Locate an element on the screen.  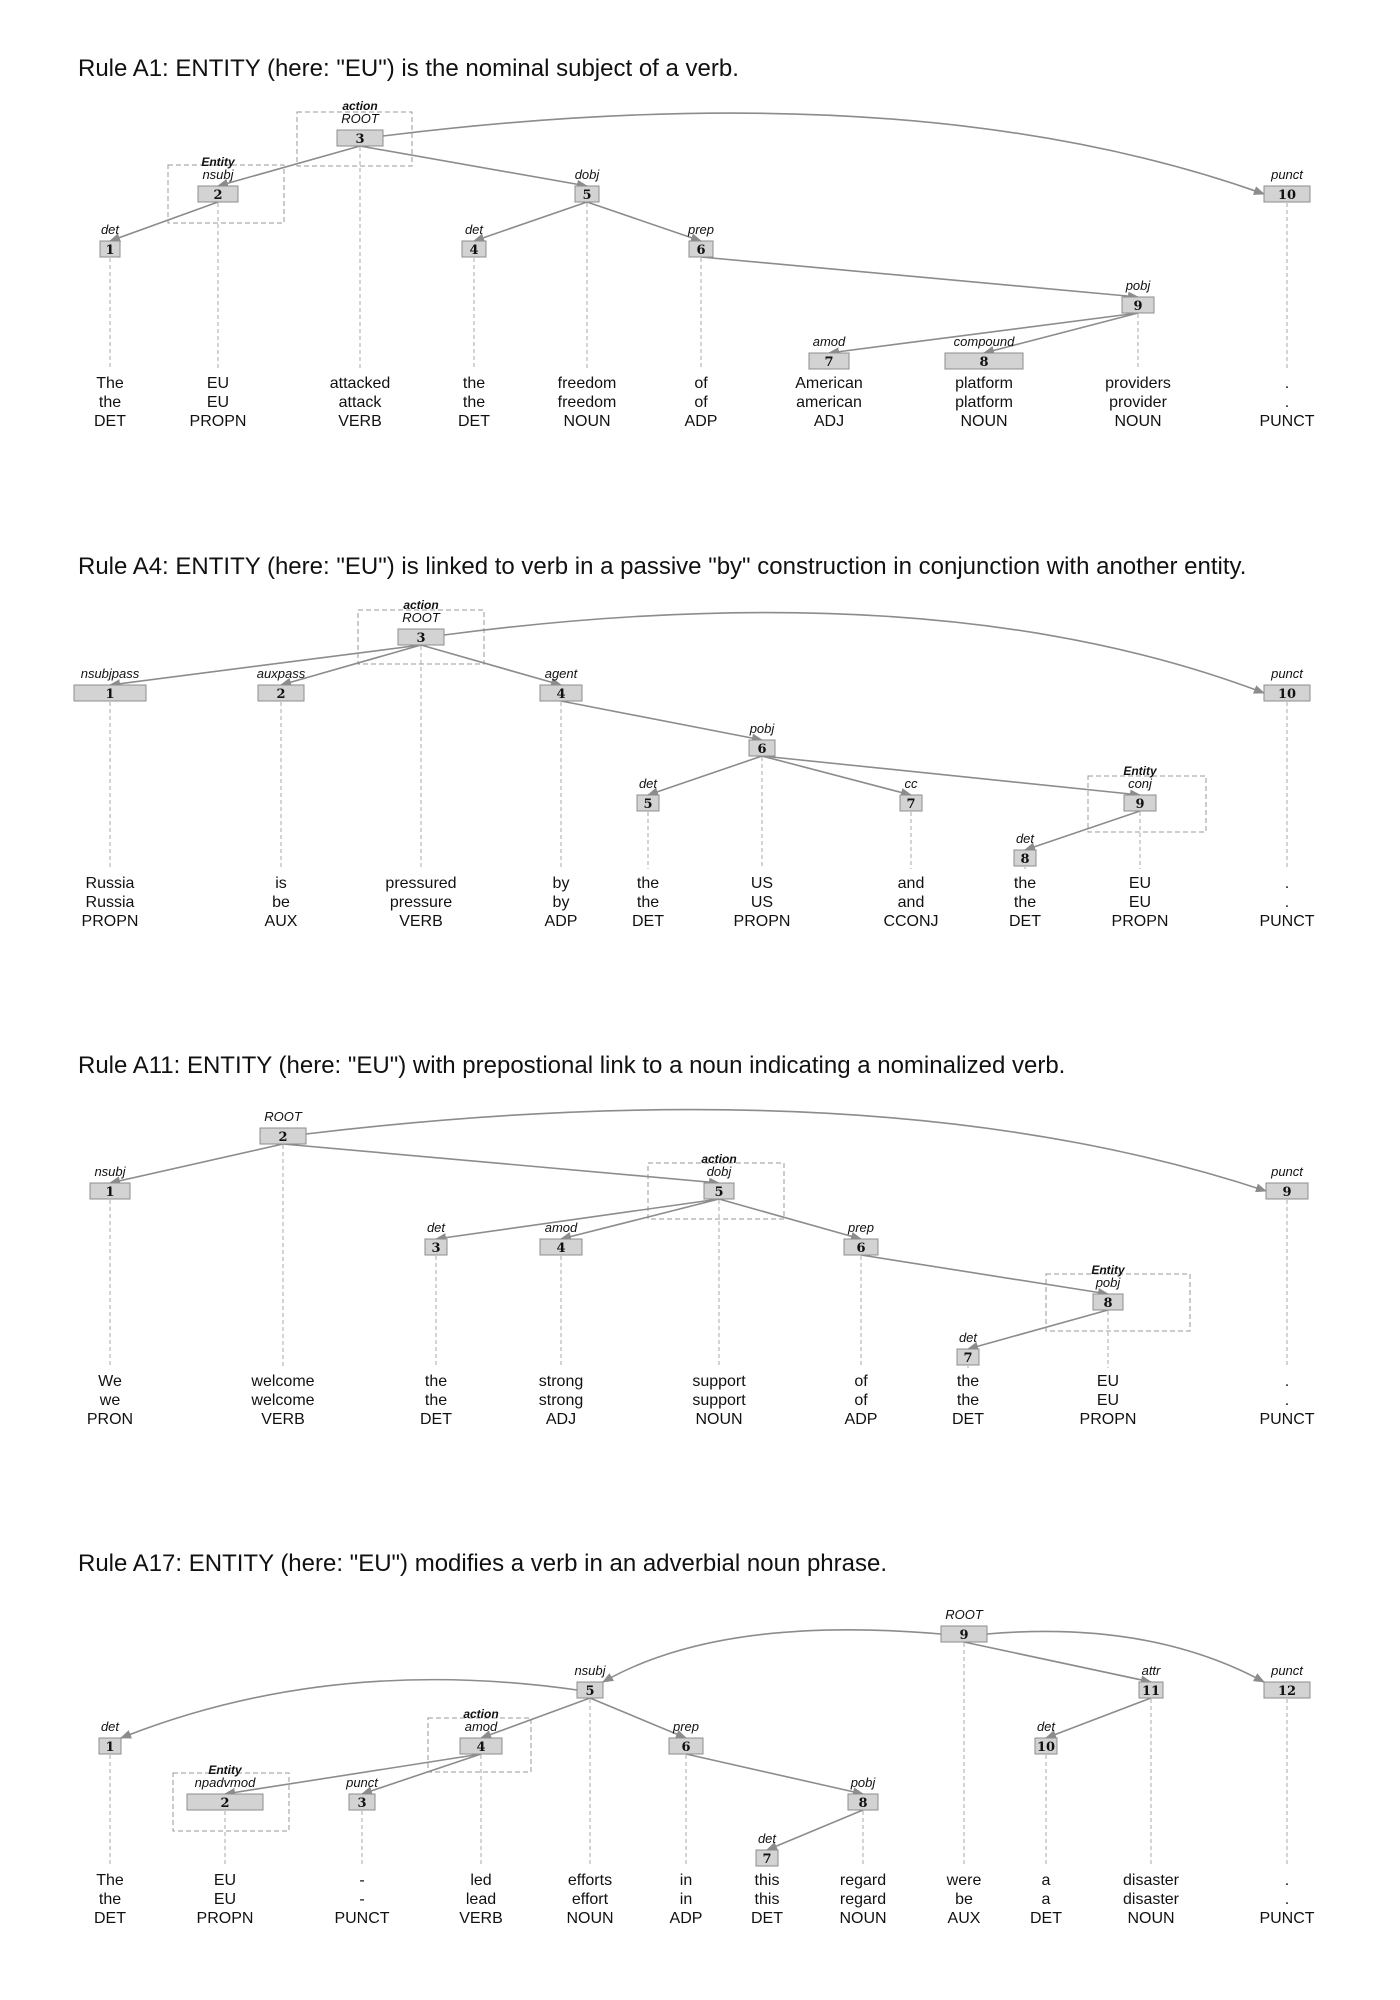
token-text: this is located at coordinates (767, 1880).